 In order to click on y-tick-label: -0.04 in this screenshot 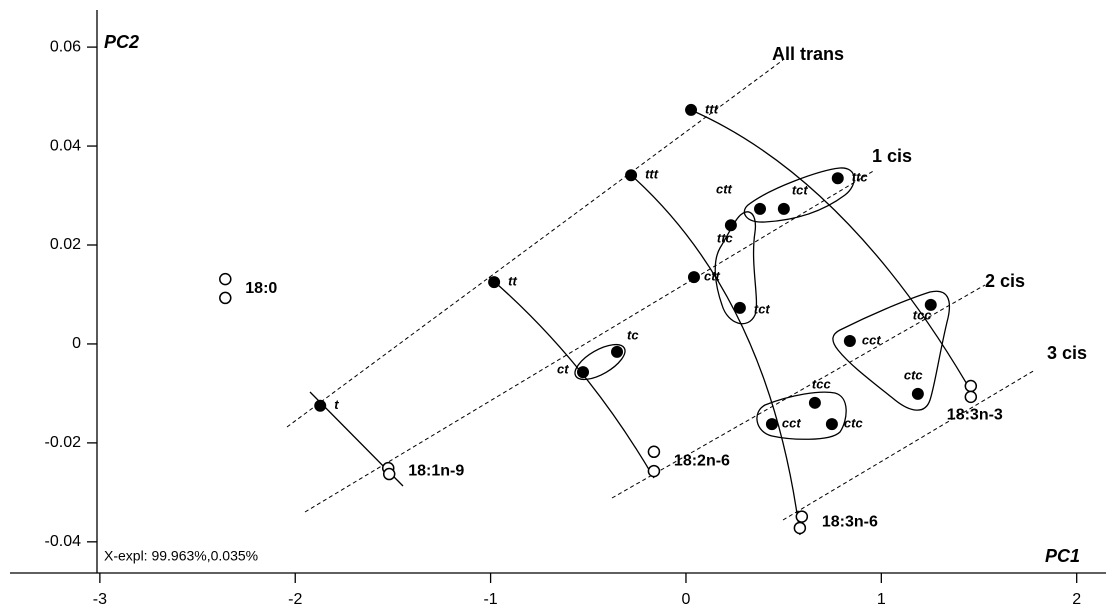, I will do `click(63, 541)`.